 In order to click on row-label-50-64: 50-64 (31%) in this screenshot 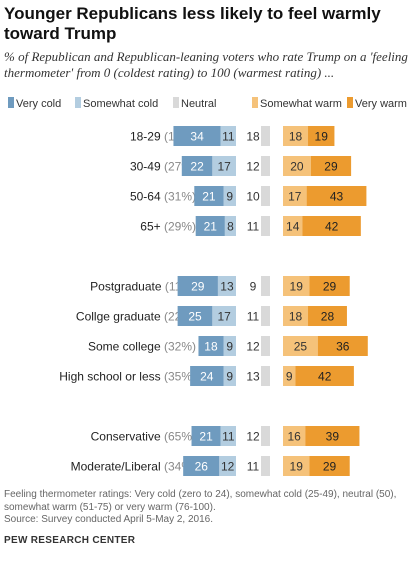, I will do `click(163, 197)`.